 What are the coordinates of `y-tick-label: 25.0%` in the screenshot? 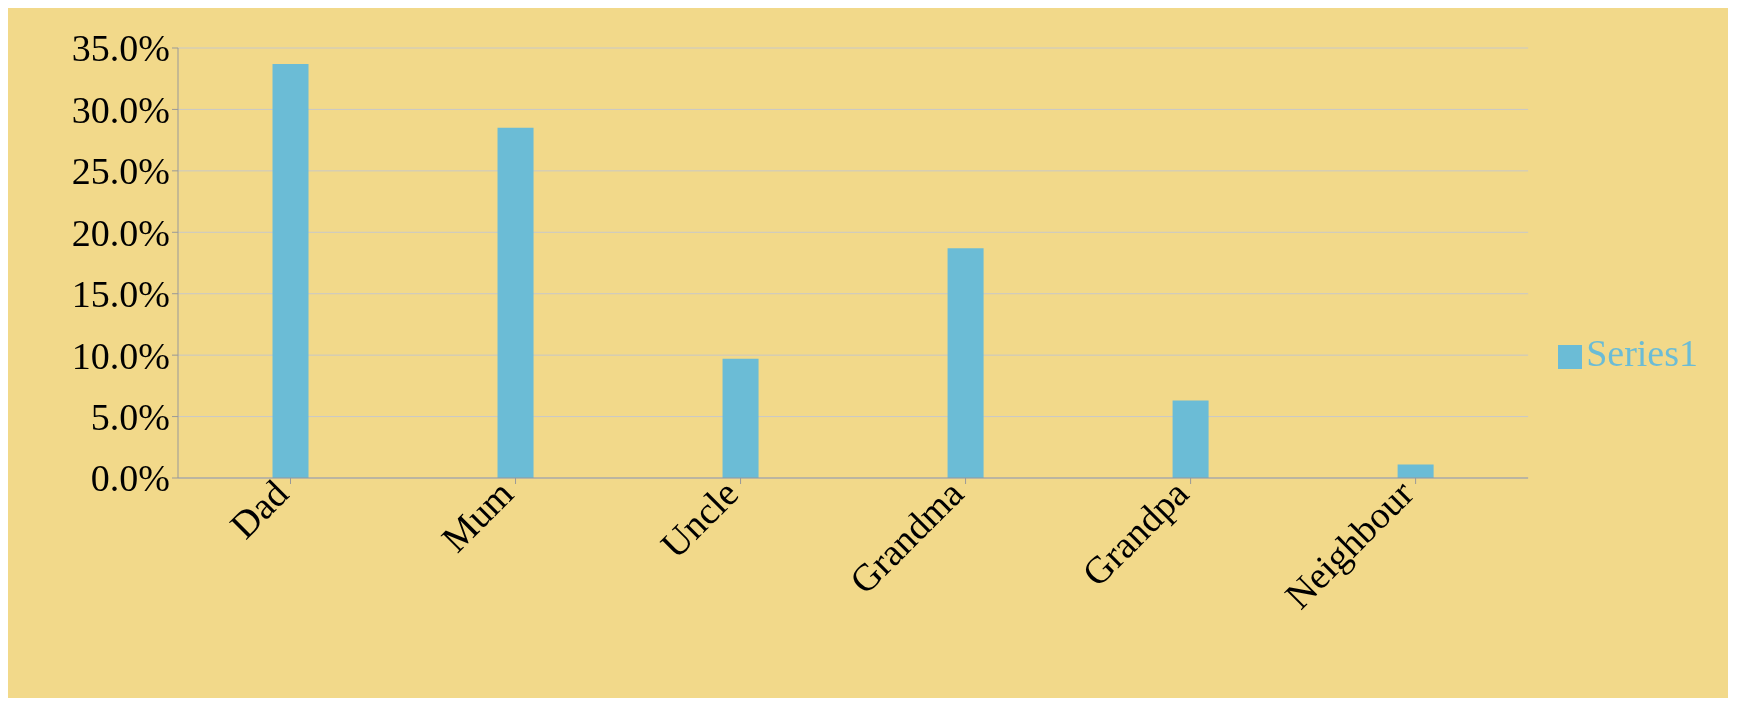 It's located at (120, 171).